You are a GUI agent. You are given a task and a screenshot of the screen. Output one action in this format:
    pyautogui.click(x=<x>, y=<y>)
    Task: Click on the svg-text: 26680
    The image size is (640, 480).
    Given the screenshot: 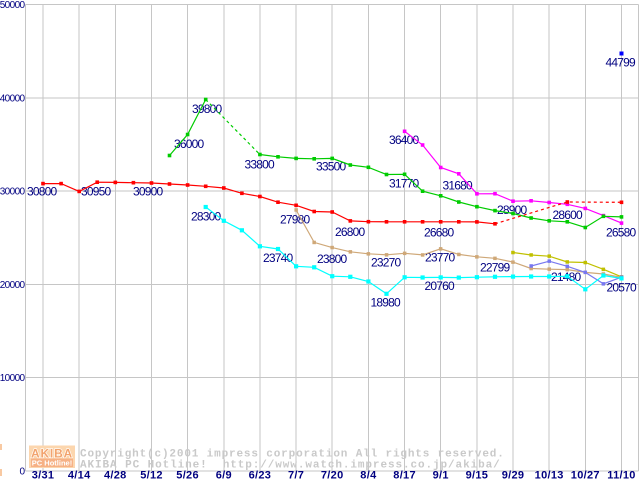 What is the action you would take?
    pyautogui.click(x=439, y=233)
    